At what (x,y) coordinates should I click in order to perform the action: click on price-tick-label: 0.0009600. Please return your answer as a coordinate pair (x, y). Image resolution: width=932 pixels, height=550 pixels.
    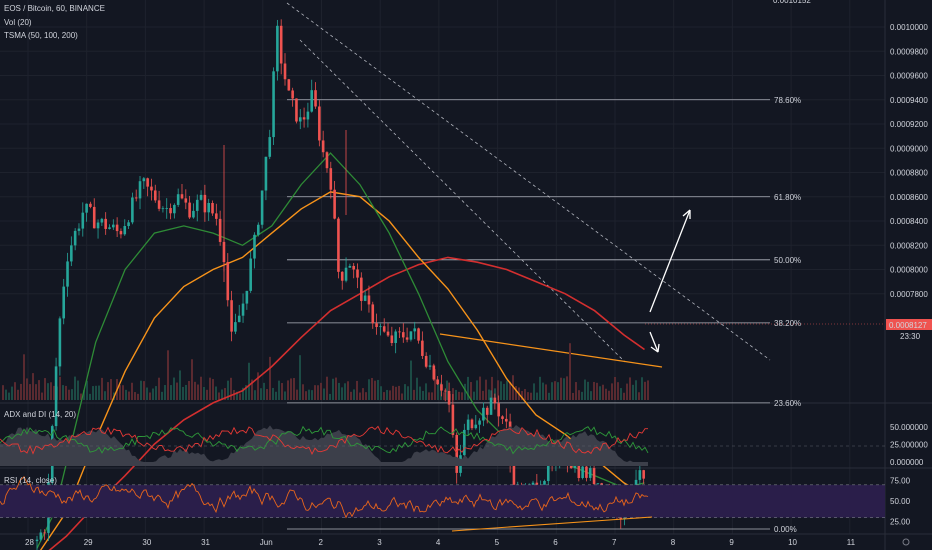
    Looking at the image, I should click on (909, 76).